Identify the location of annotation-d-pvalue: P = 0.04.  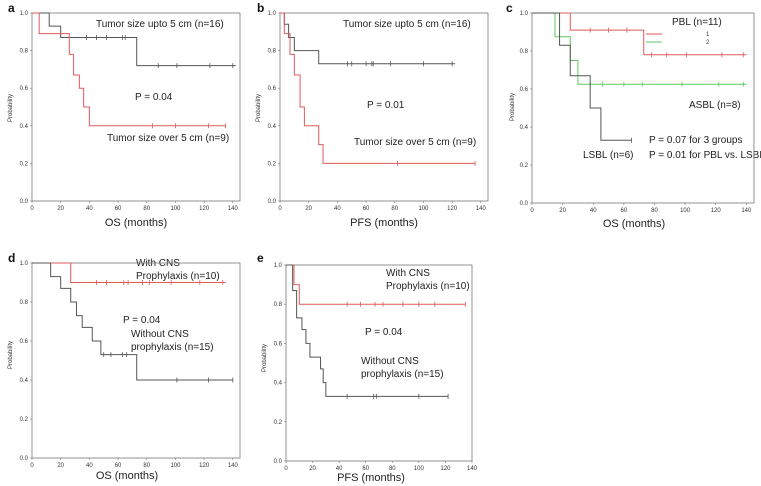
(142, 320).